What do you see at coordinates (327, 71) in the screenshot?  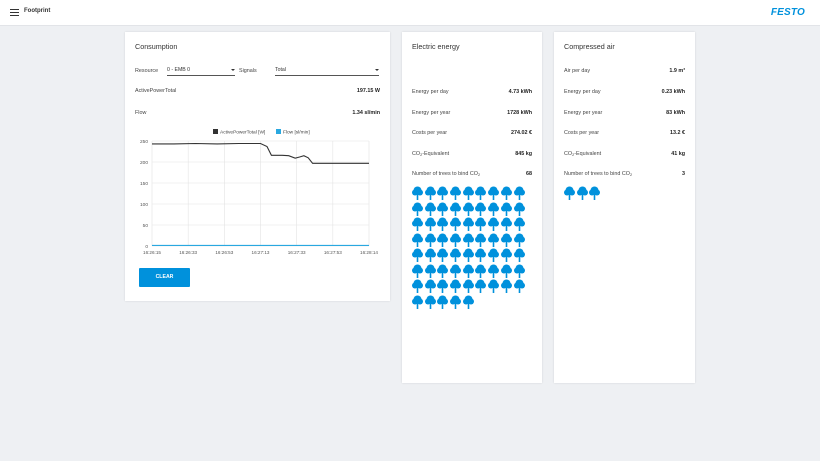 I see `signals-select: Total` at bounding box center [327, 71].